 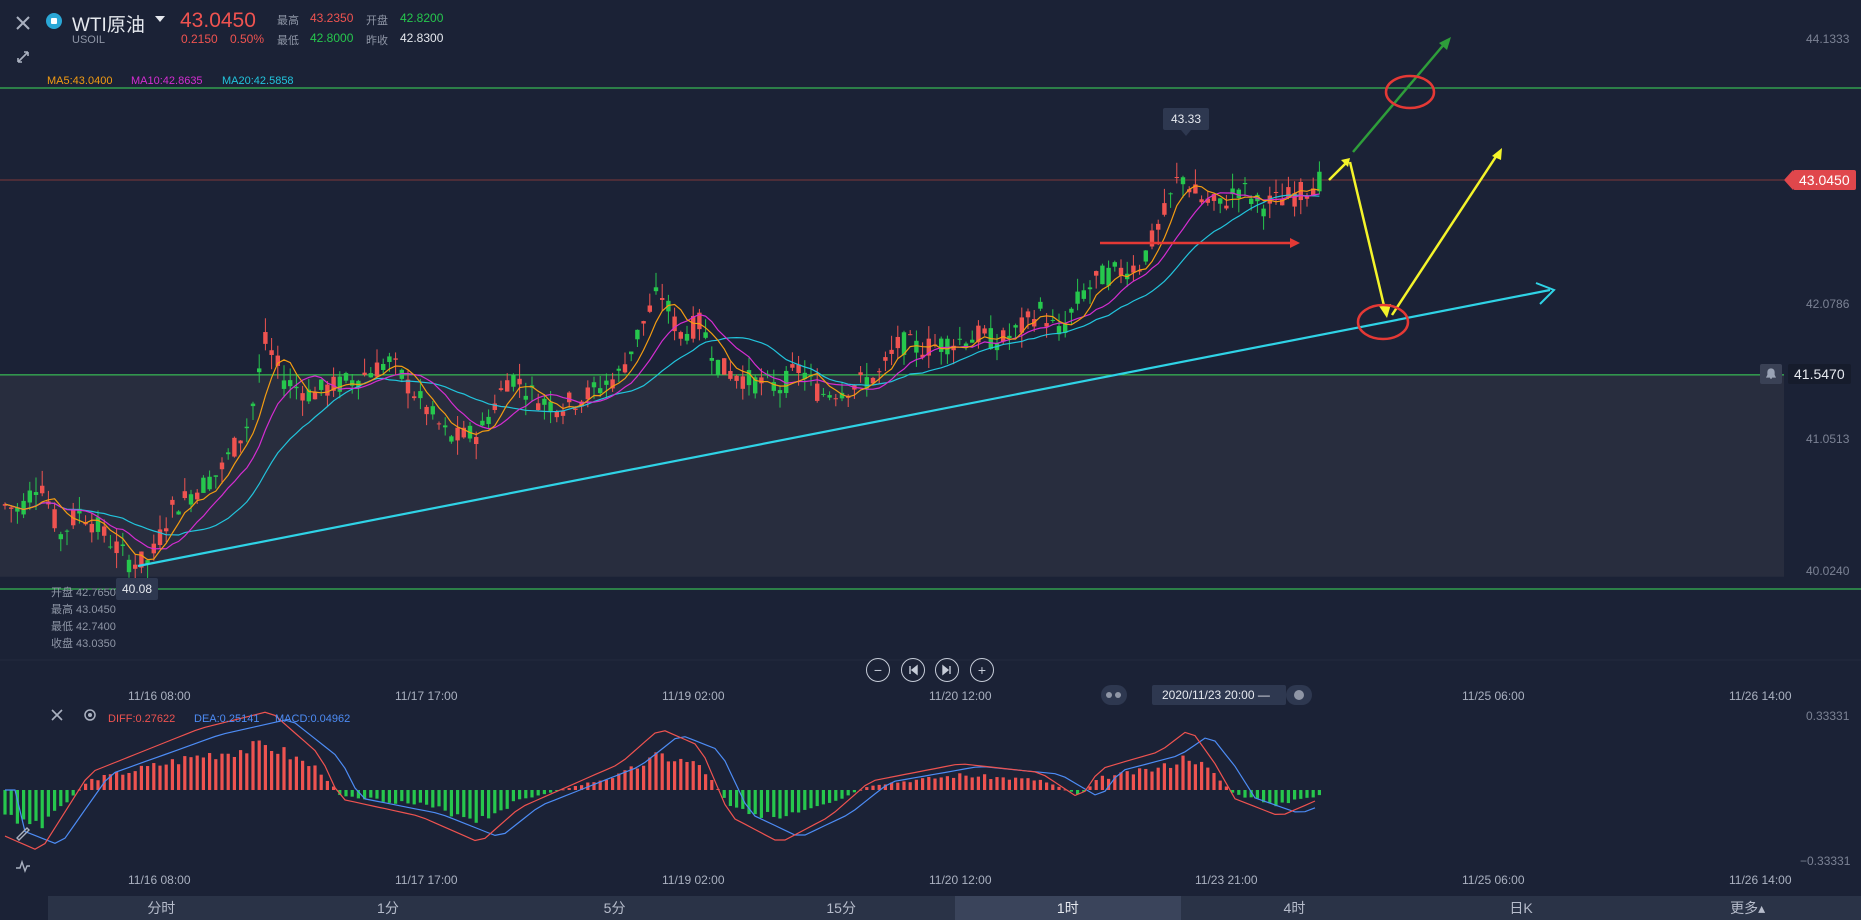 I want to click on current-price-tag: 43.0450, so click(x=1824, y=180).